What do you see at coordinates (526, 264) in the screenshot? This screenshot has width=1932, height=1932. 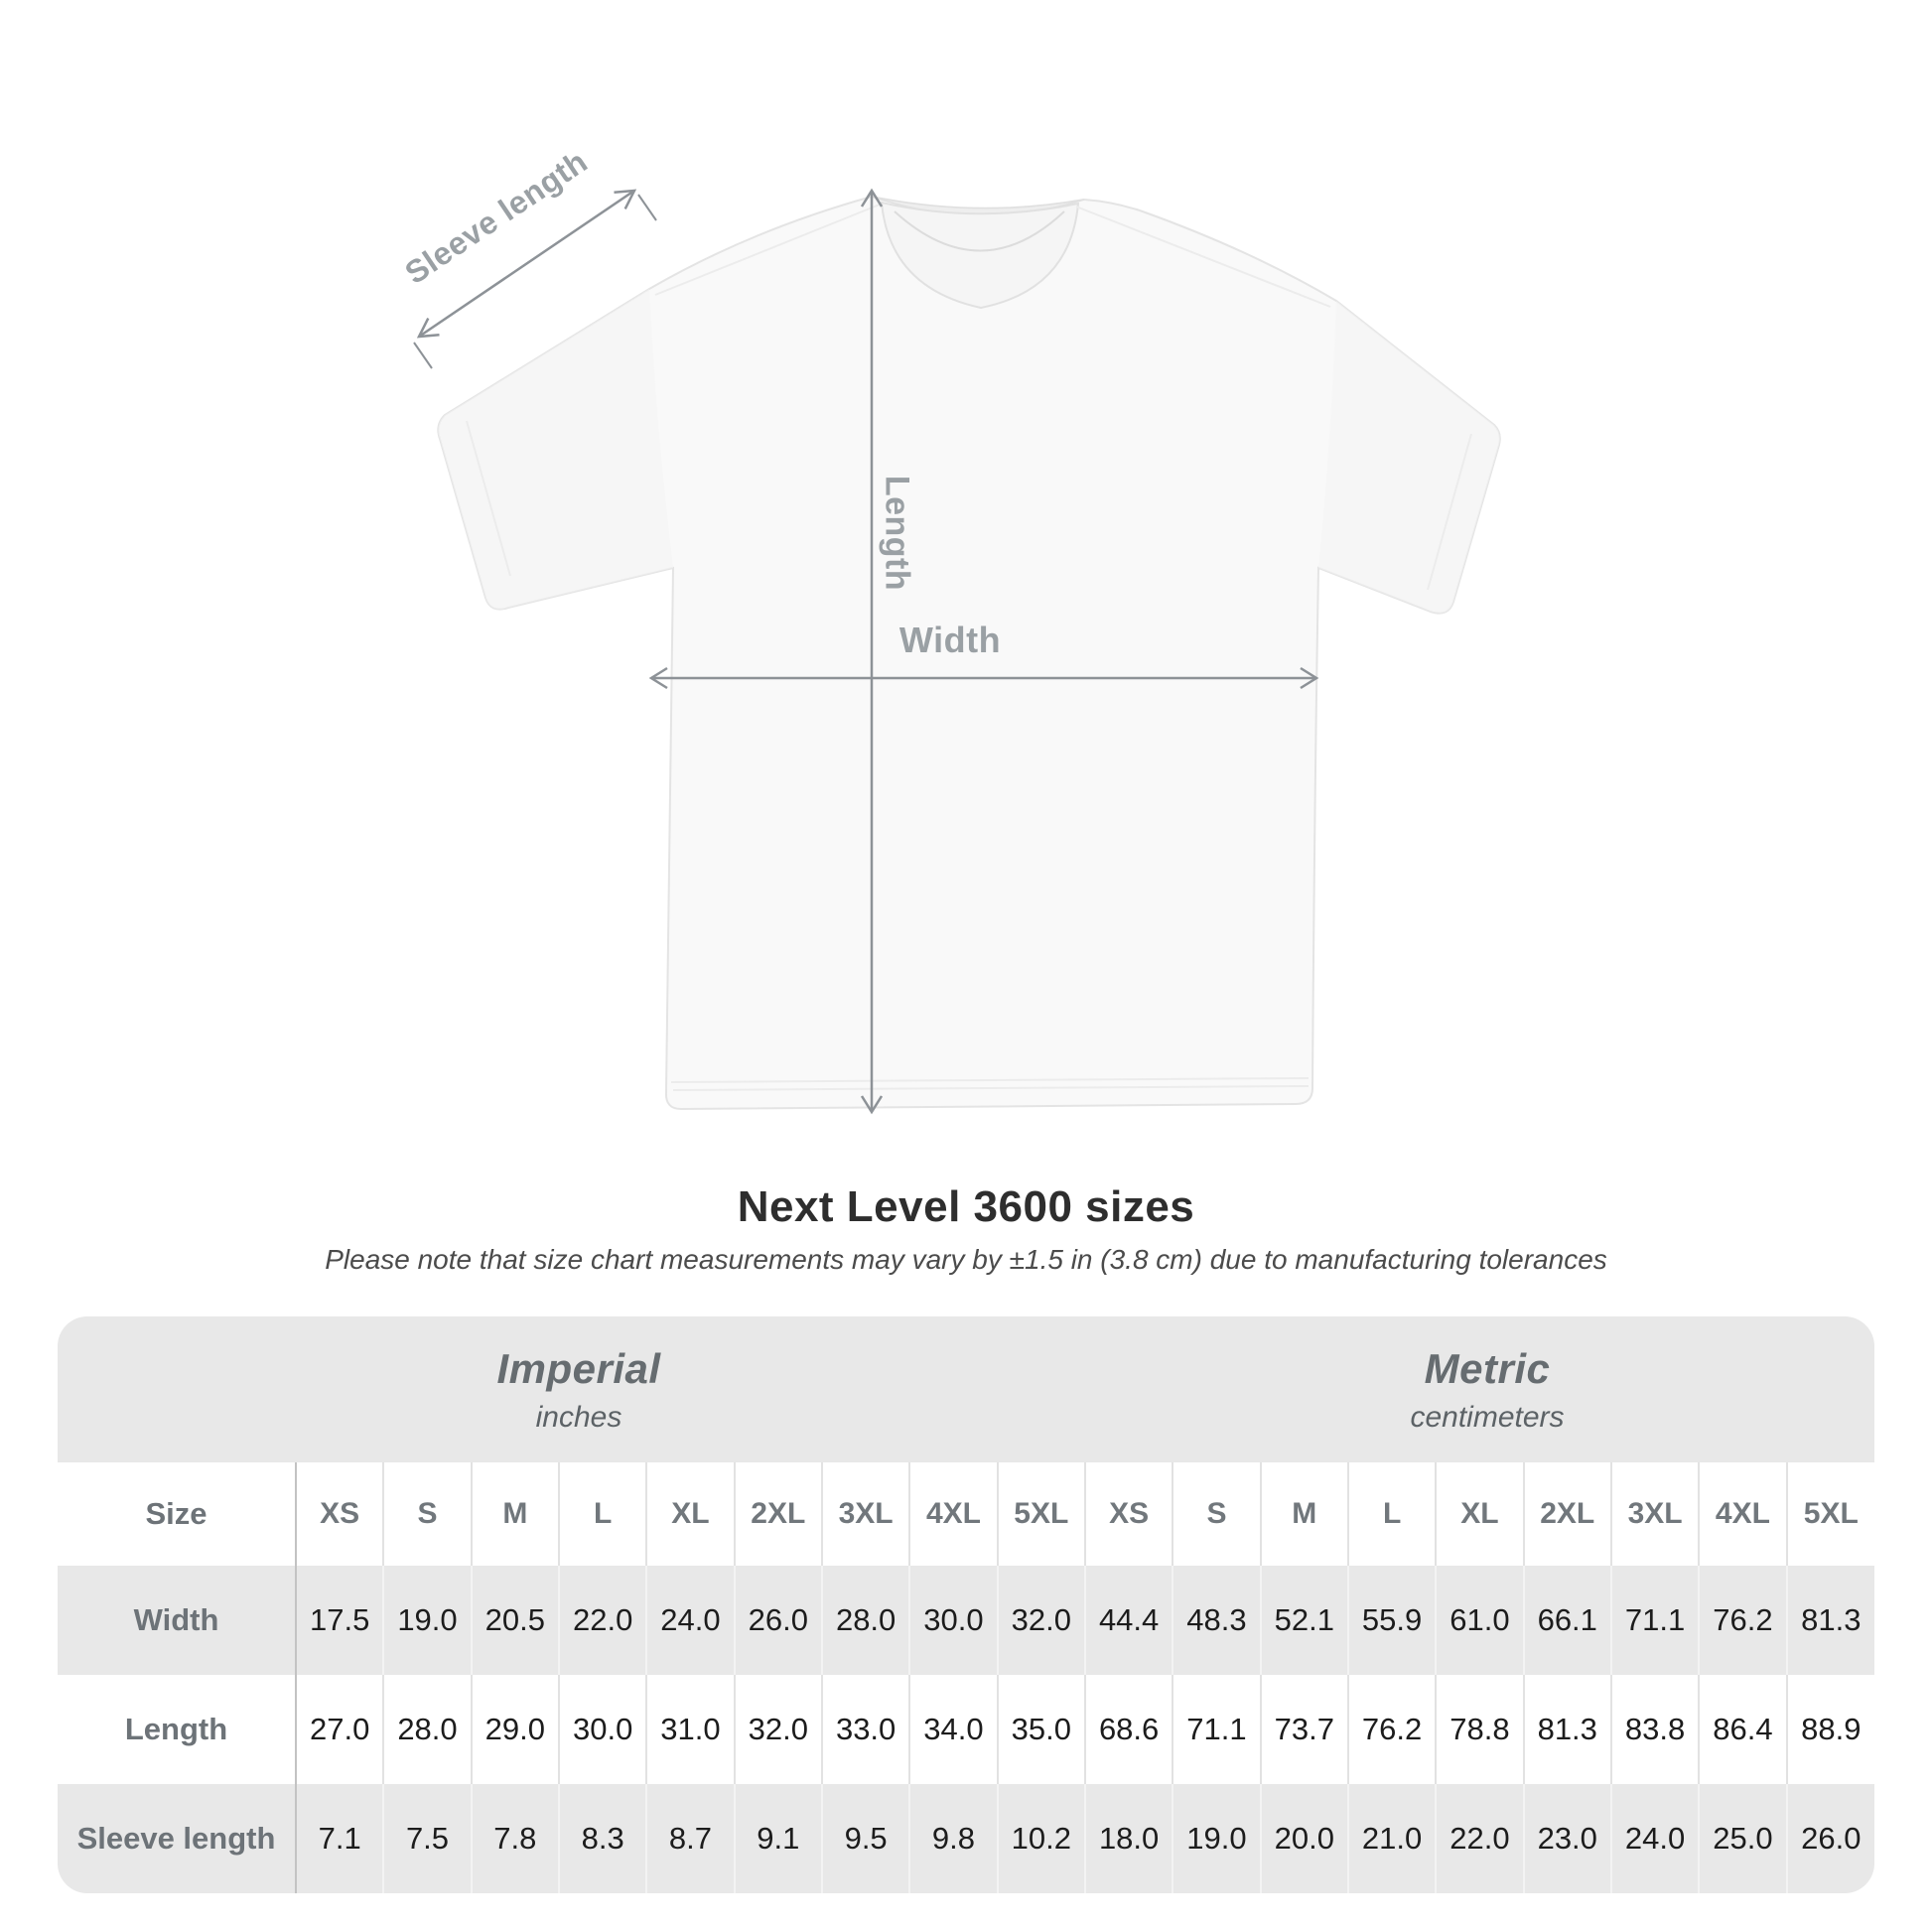 I see `sleeve-dimension-line` at bounding box center [526, 264].